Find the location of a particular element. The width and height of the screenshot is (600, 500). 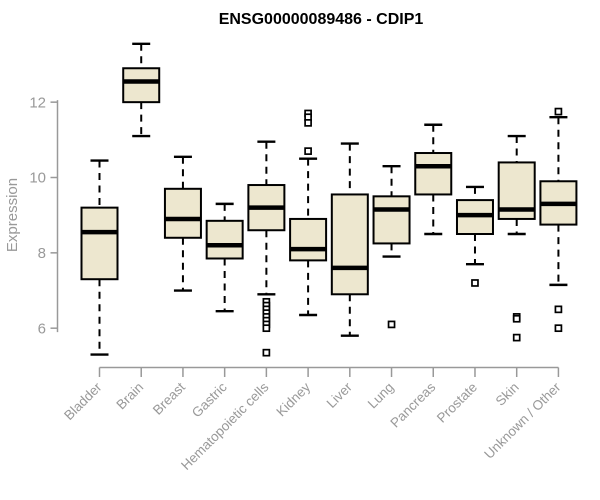

boxplot-lung is located at coordinates (391, 246).